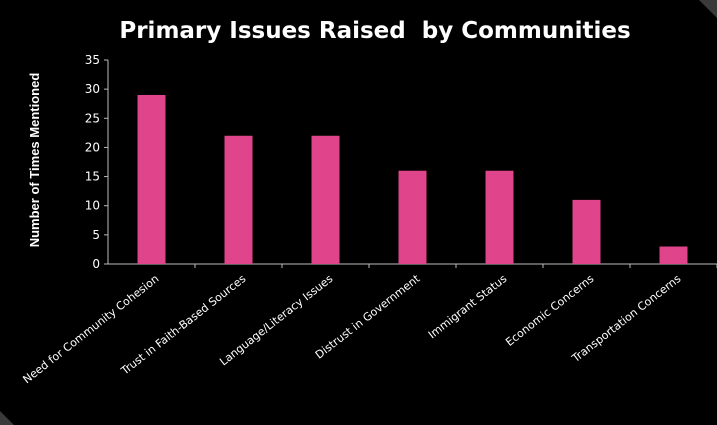 The width and height of the screenshot is (717, 425). I want to click on y-tick-label: 35, so click(92, 60).